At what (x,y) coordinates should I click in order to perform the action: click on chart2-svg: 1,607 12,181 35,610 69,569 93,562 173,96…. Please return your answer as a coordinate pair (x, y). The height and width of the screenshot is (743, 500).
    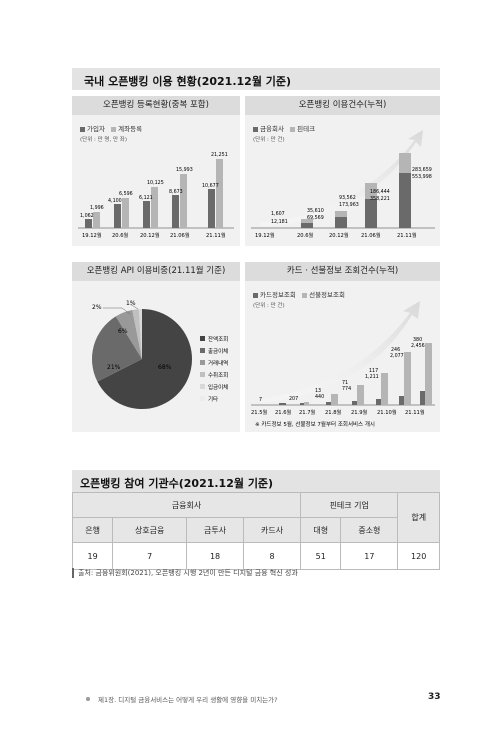
    Looking at the image, I should click on (343, 184).